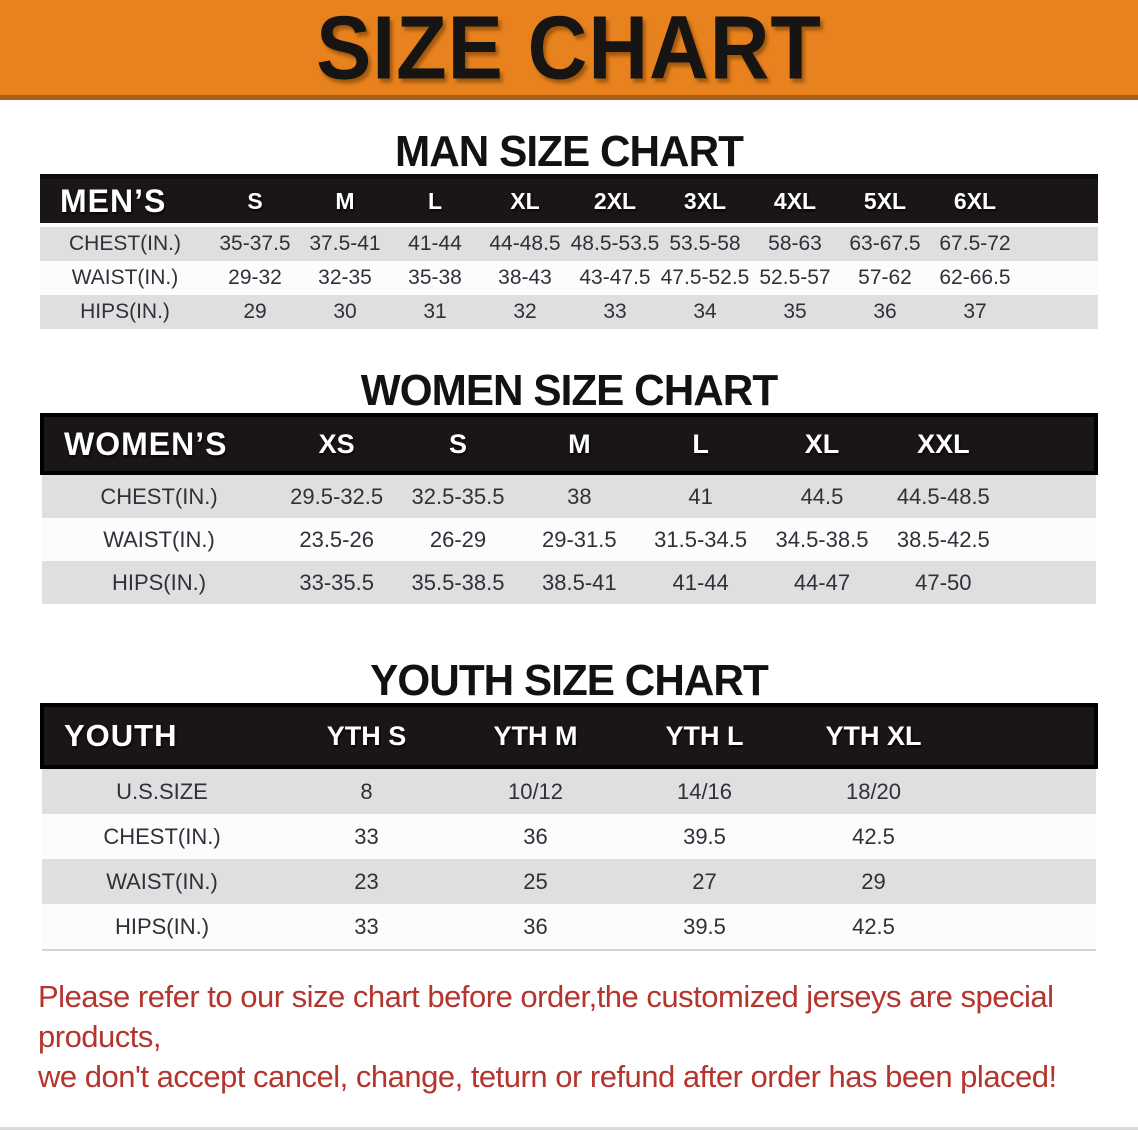 The width and height of the screenshot is (1138, 1132). I want to click on measurement-value: 43-47.5, so click(615, 278).